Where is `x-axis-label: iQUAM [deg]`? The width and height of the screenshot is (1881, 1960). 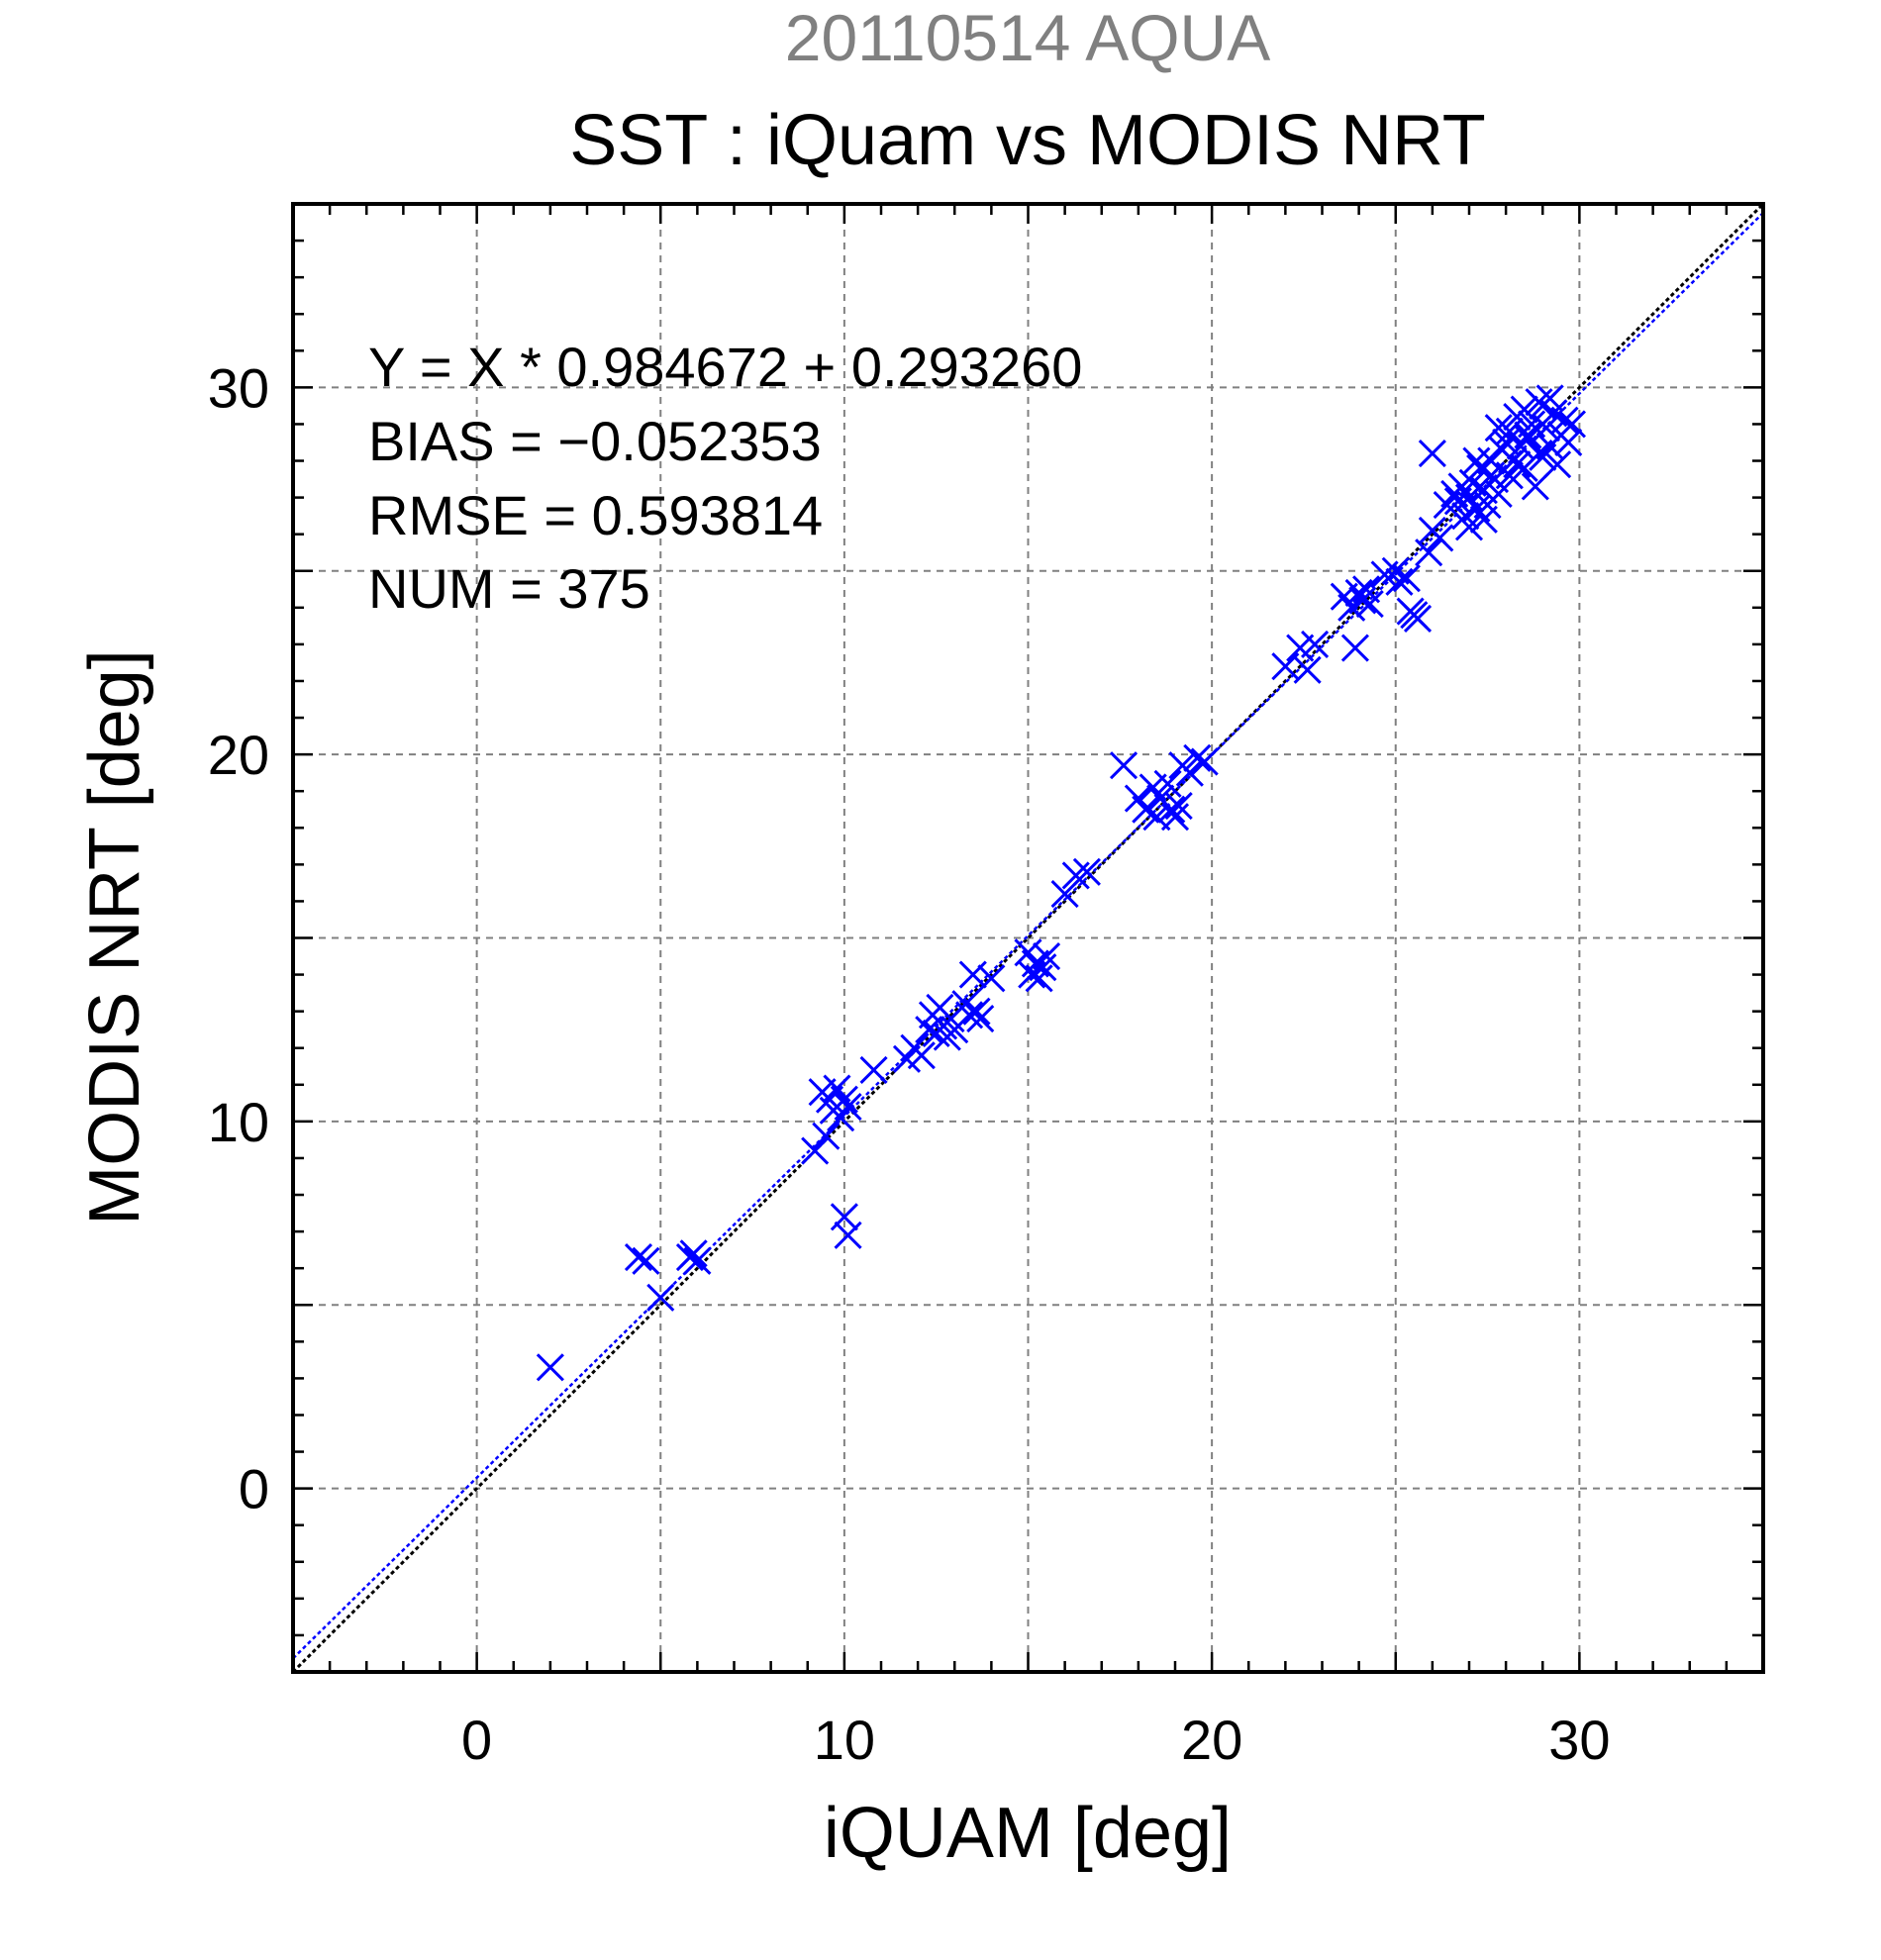
x-axis-label: iQUAM [deg] is located at coordinates (1028, 1833).